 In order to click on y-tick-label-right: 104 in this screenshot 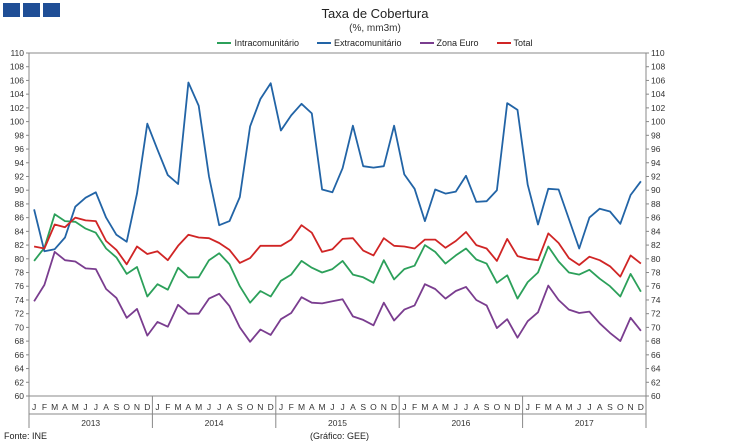, I will do `click(658, 94)`.